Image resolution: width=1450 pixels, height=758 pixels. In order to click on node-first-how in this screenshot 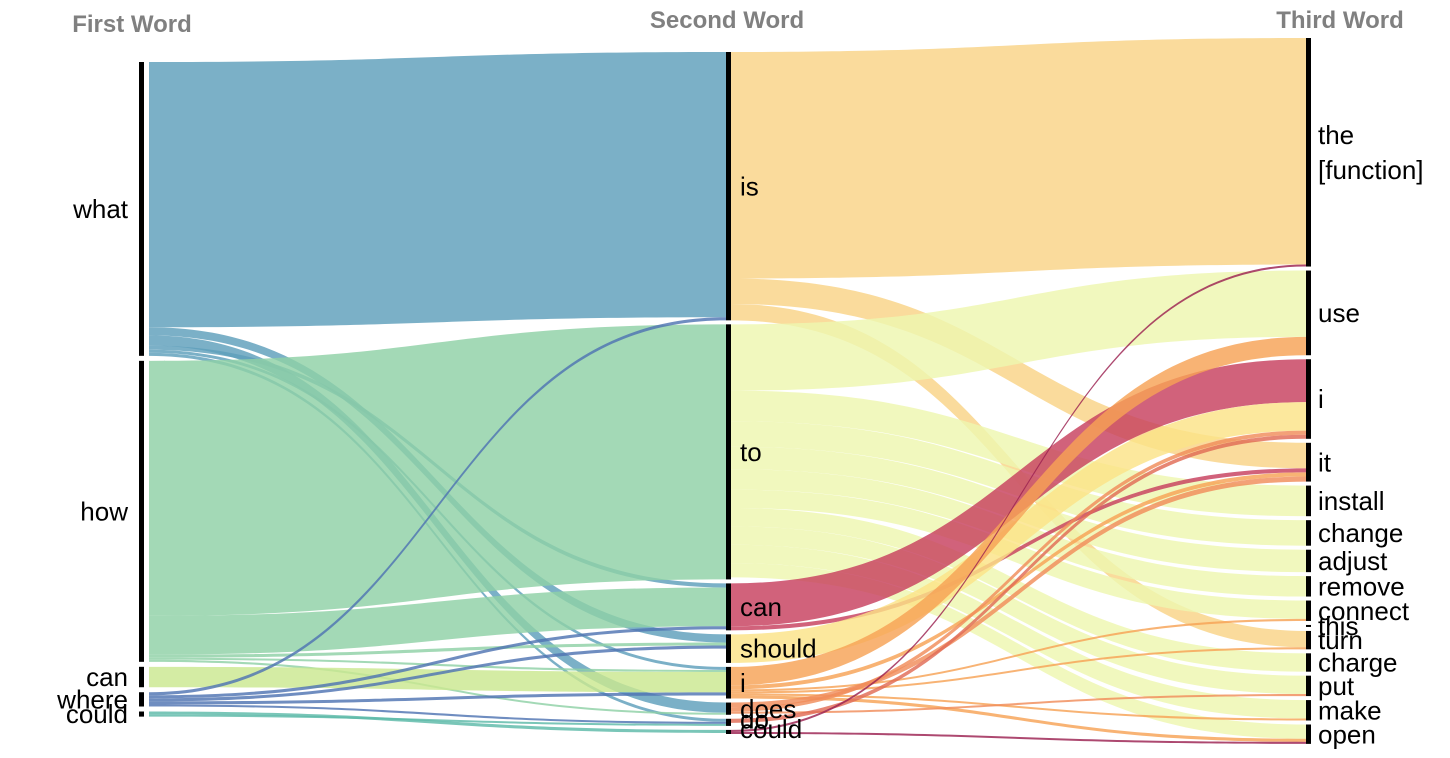, I will do `click(141, 511)`.